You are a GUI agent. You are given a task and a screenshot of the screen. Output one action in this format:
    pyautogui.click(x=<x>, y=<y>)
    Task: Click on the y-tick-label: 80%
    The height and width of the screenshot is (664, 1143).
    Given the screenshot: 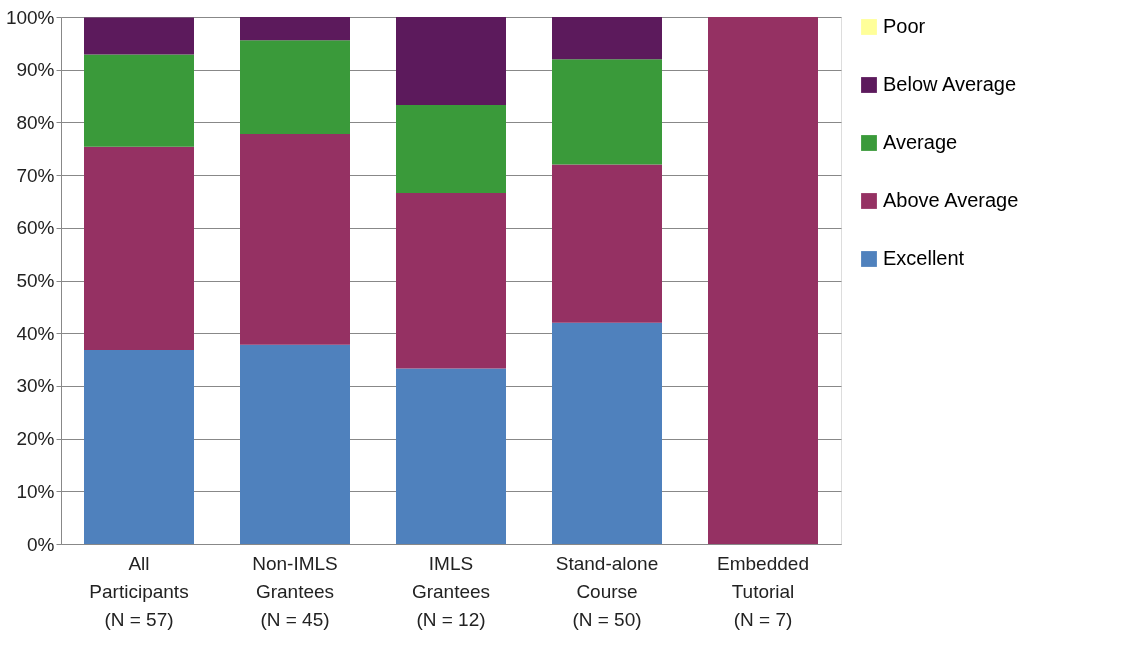 What is the action you would take?
    pyautogui.click(x=35, y=122)
    